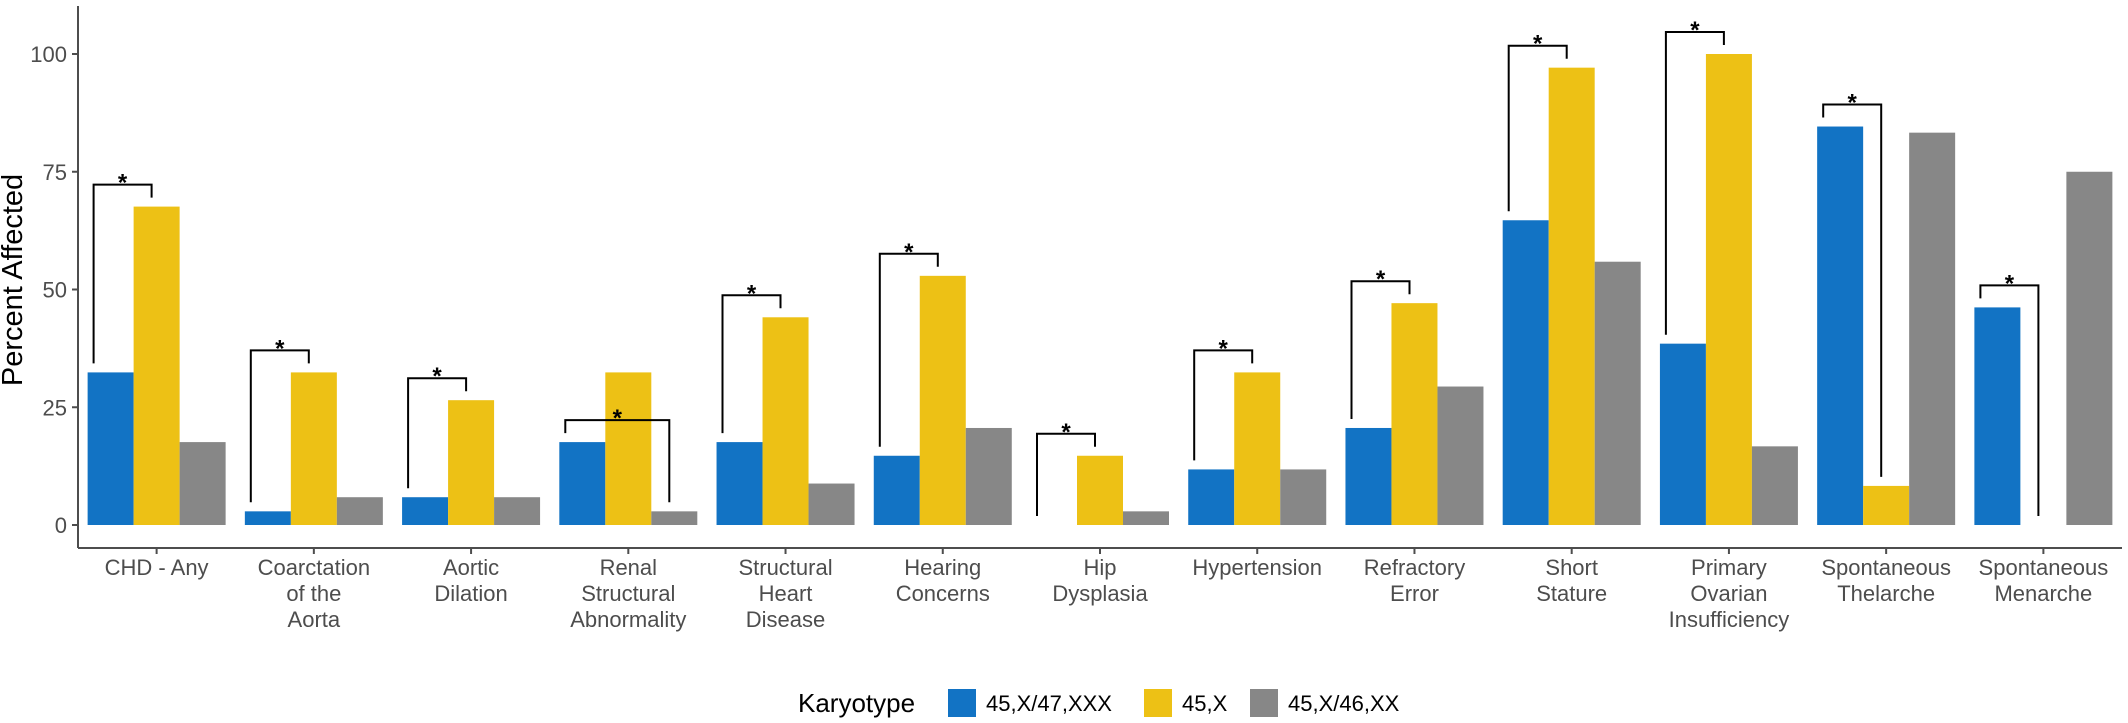  I want to click on bar-45,X/46,XX-cat4, so click(831, 504).